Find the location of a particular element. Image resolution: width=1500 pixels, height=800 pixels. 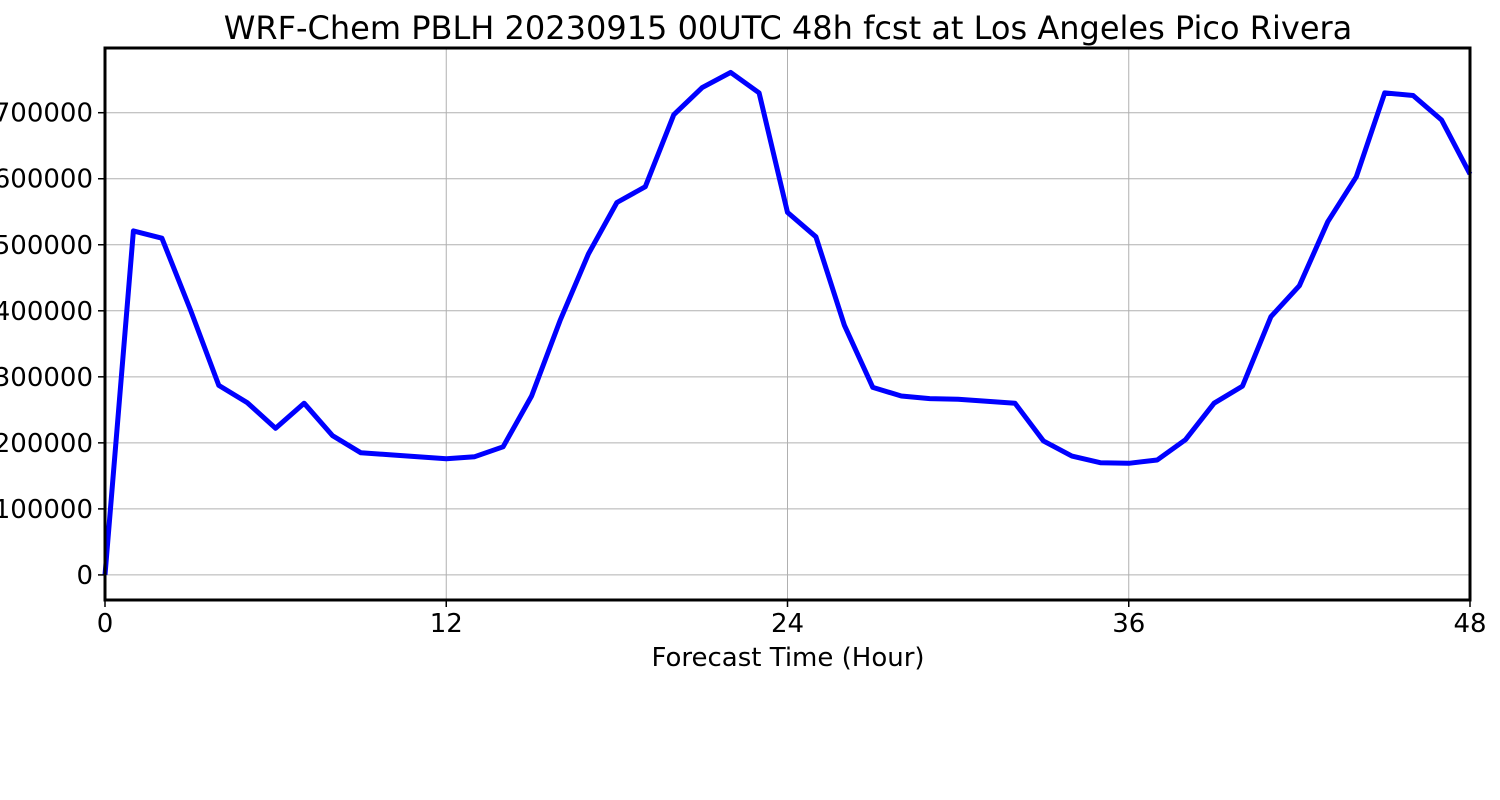

y-tick-label: 300000 is located at coordinates (46, 378).